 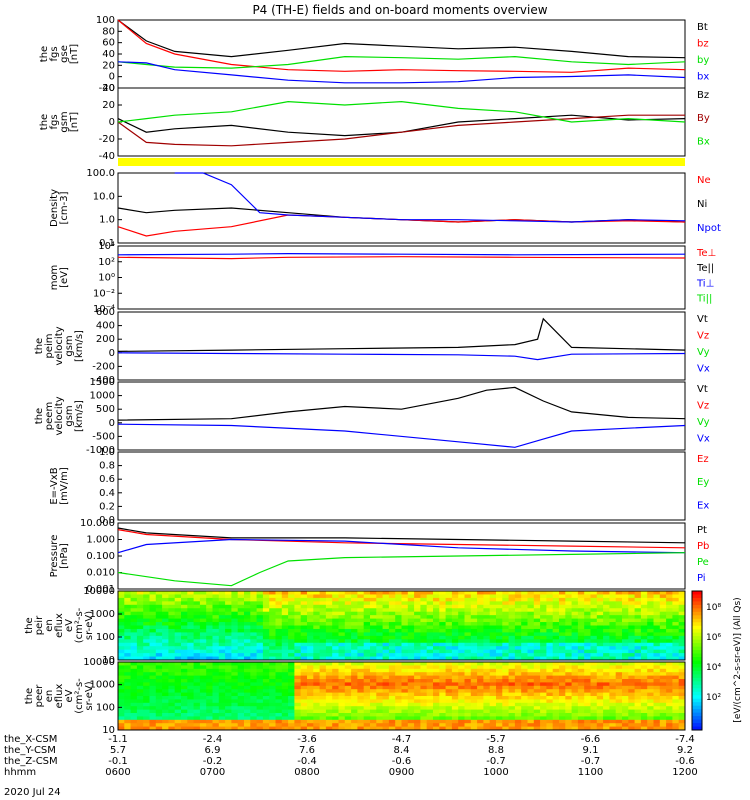 What do you see at coordinates (703, 141) in the screenshot?
I see `legend-entry: Bx` at bounding box center [703, 141].